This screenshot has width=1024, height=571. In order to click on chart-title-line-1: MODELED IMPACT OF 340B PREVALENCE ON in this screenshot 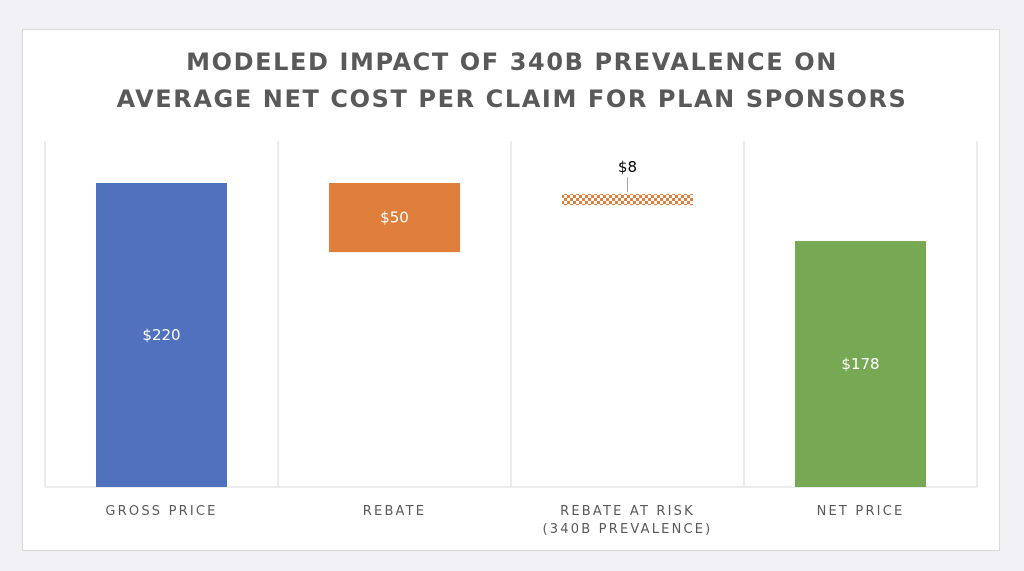, I will do `click(512, 62)`.